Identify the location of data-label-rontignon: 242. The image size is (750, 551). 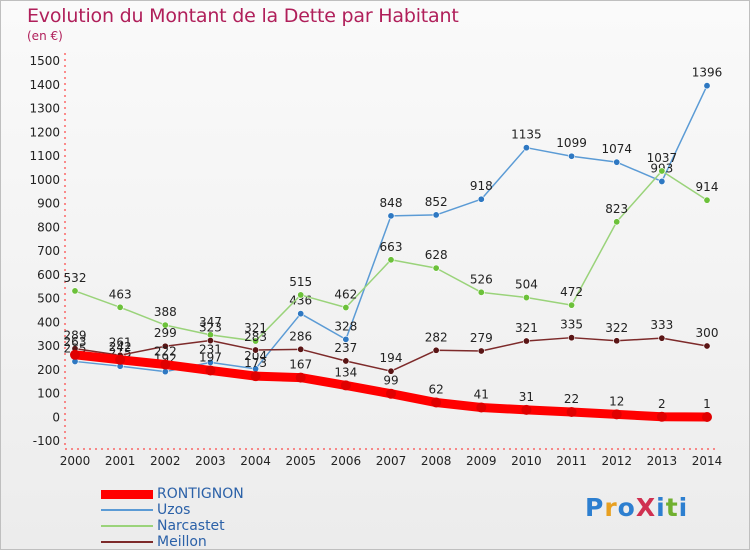
(120, 347).